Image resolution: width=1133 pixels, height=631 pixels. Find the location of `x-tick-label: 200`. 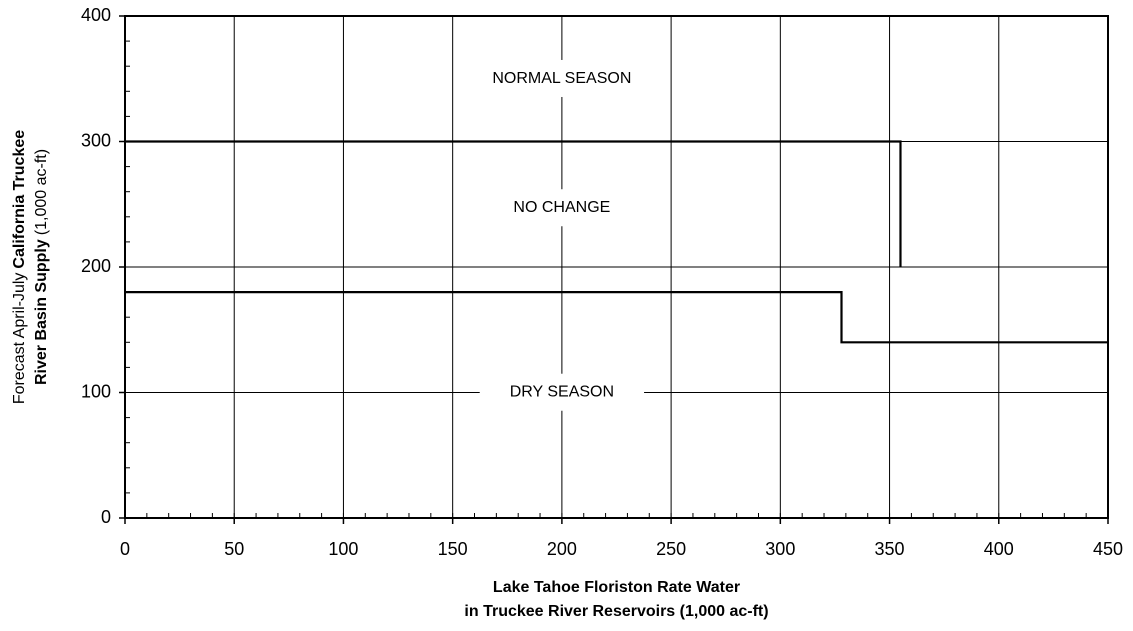

x-tick-label: 200 is located at coordinates (562, 549).